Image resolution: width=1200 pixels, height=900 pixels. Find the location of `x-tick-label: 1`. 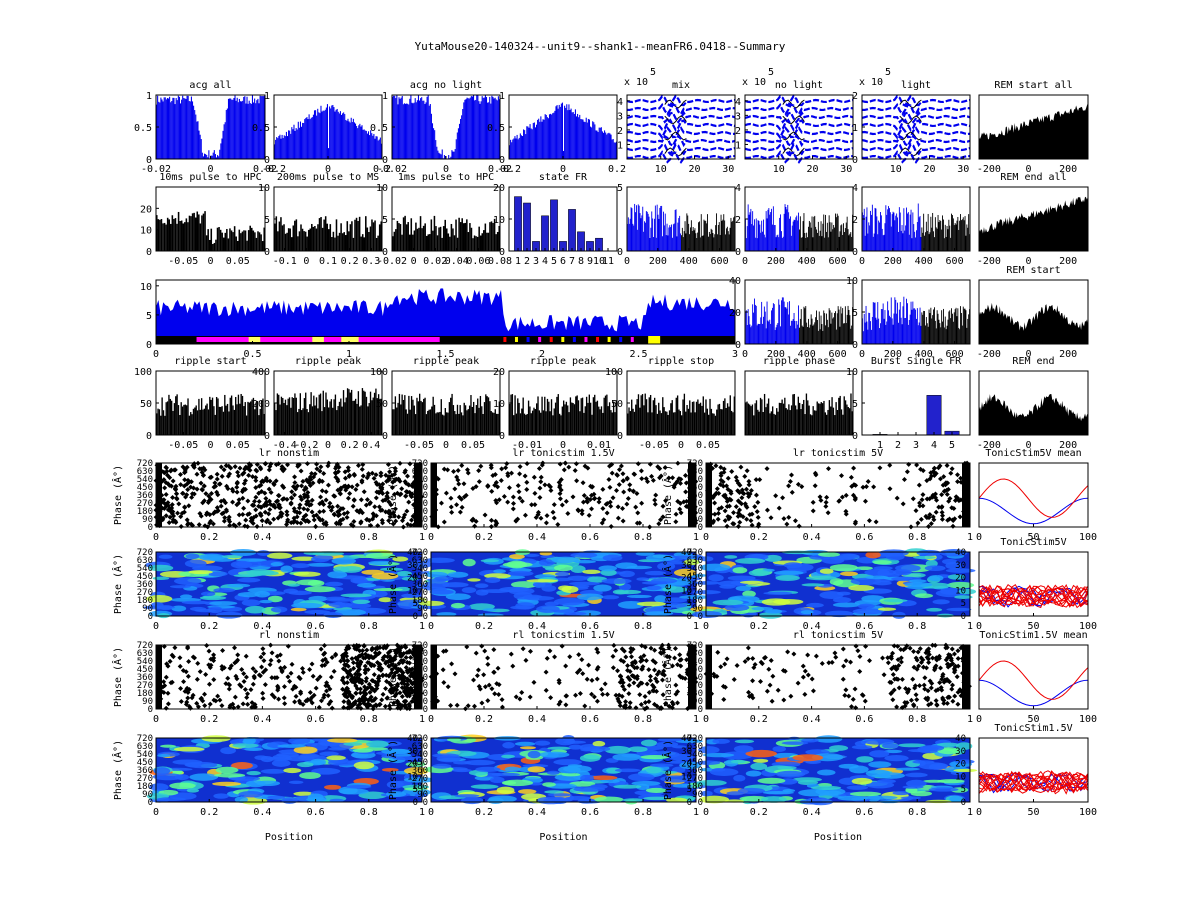

x-tick-label: 1 is located at coordinates (422, 719).